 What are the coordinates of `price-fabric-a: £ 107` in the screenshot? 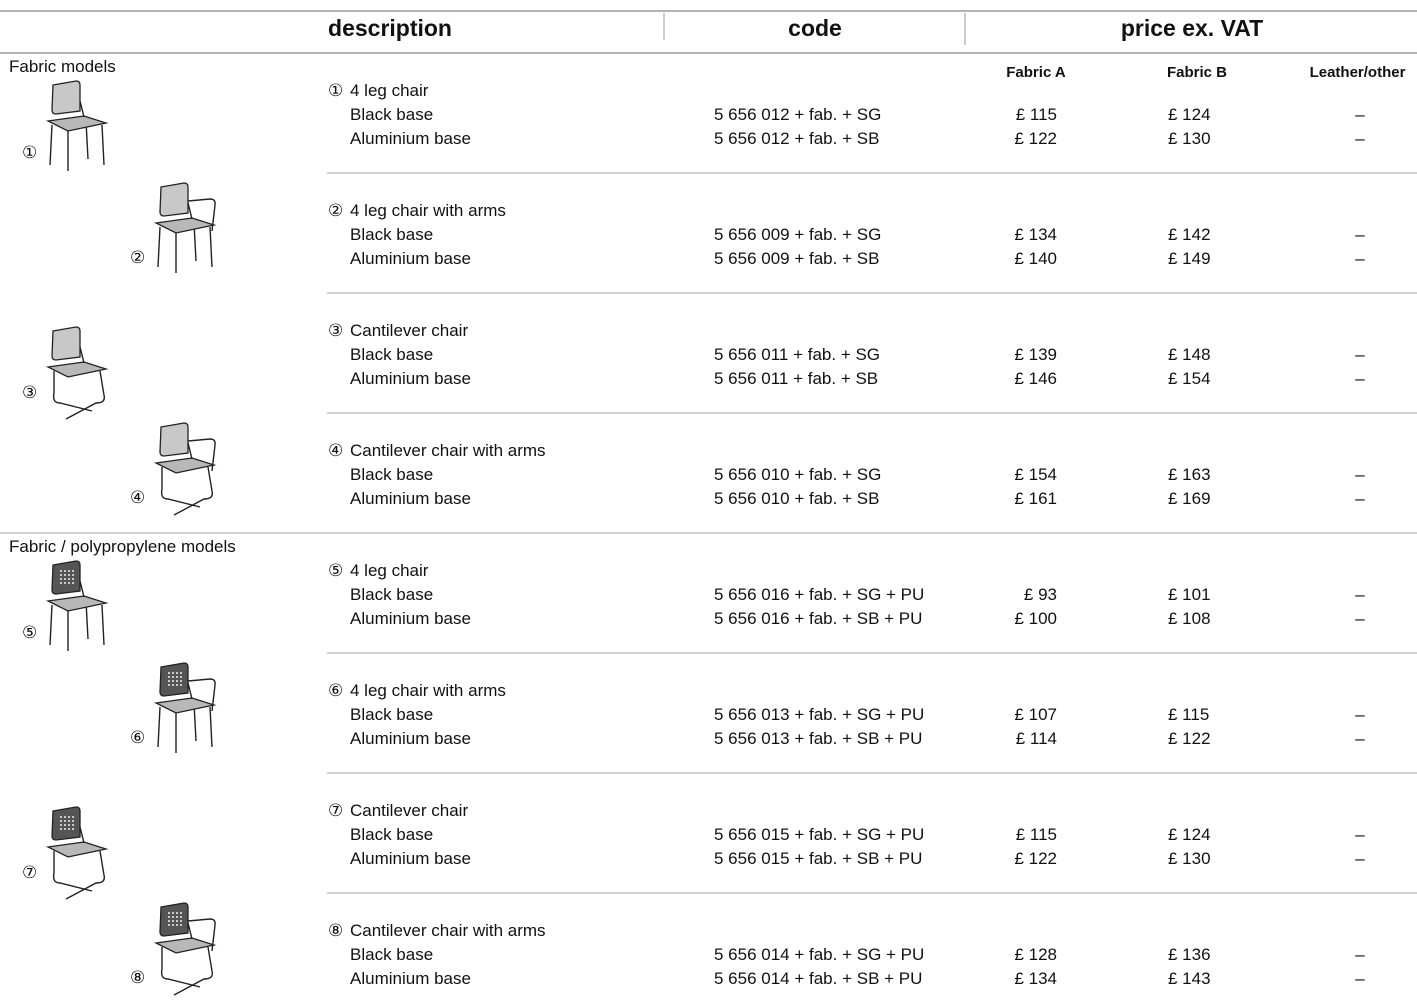 It's located at (1035, 714).